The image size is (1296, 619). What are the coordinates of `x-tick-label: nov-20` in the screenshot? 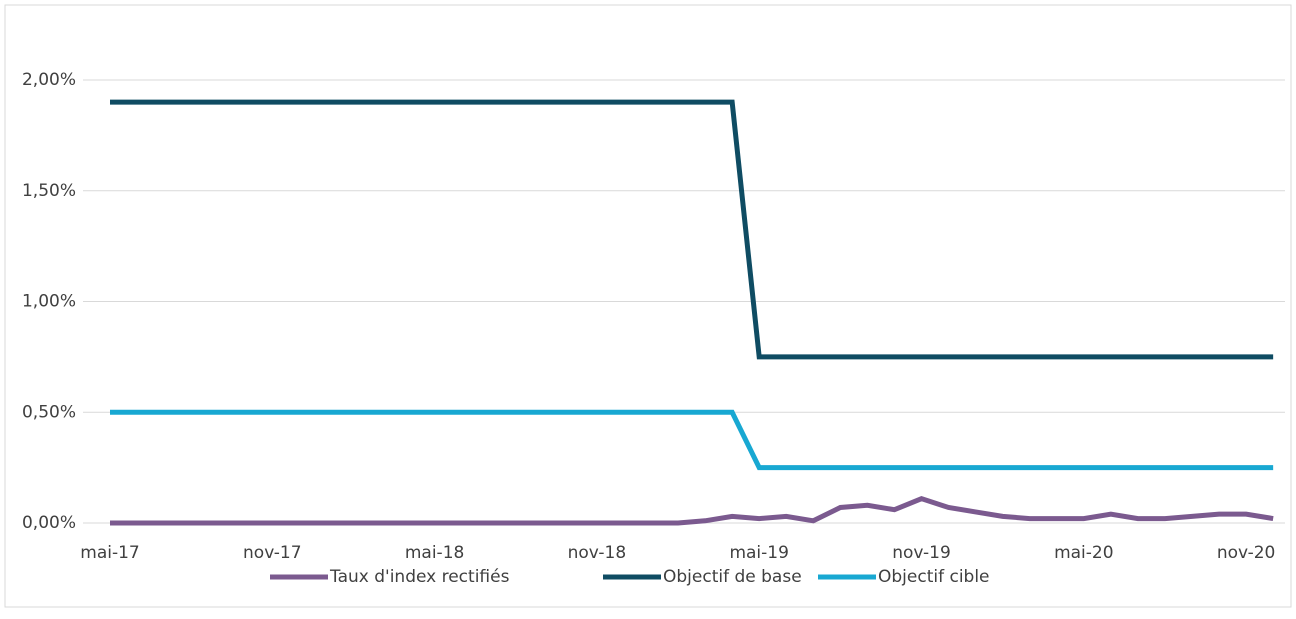 It's located at (1246, 553).